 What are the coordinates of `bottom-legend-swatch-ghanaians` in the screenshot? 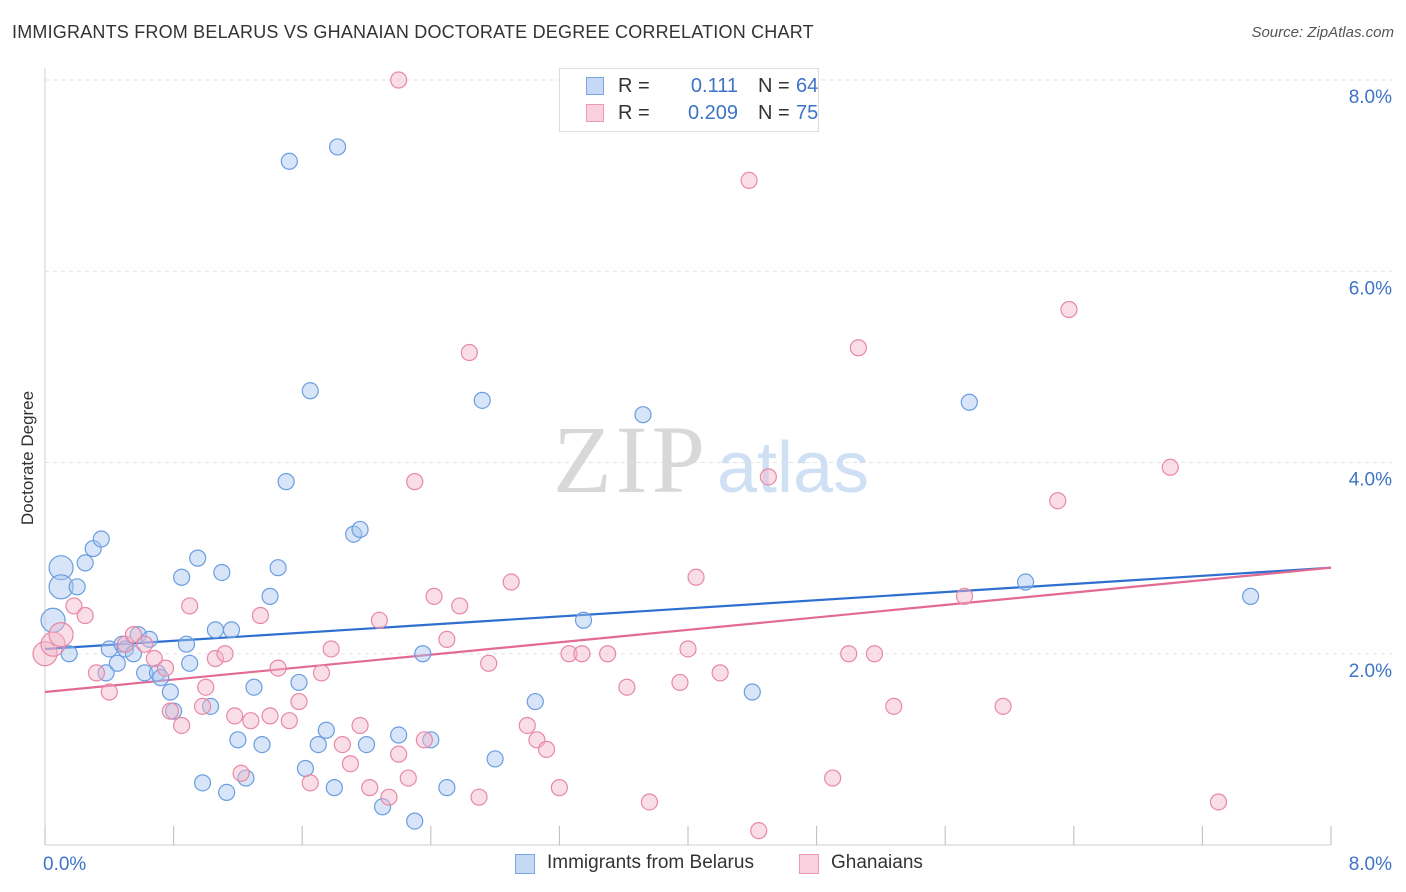 It's located at (809, 864).